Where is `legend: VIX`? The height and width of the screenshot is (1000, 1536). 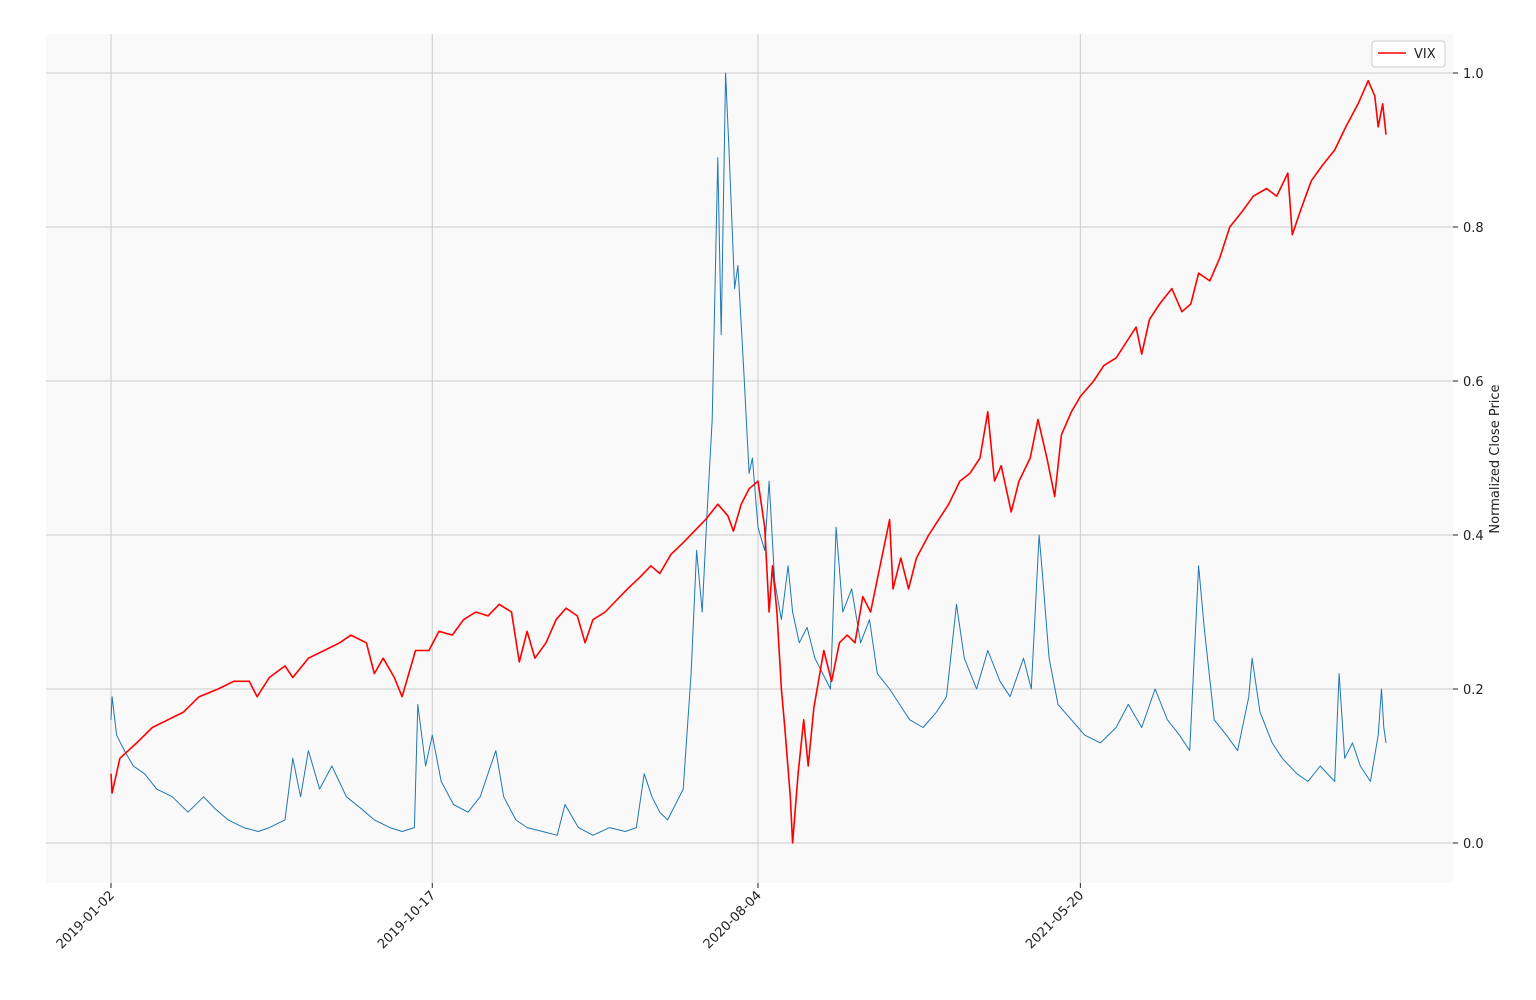
legend: VIX is located at coordinates (1408, 54).